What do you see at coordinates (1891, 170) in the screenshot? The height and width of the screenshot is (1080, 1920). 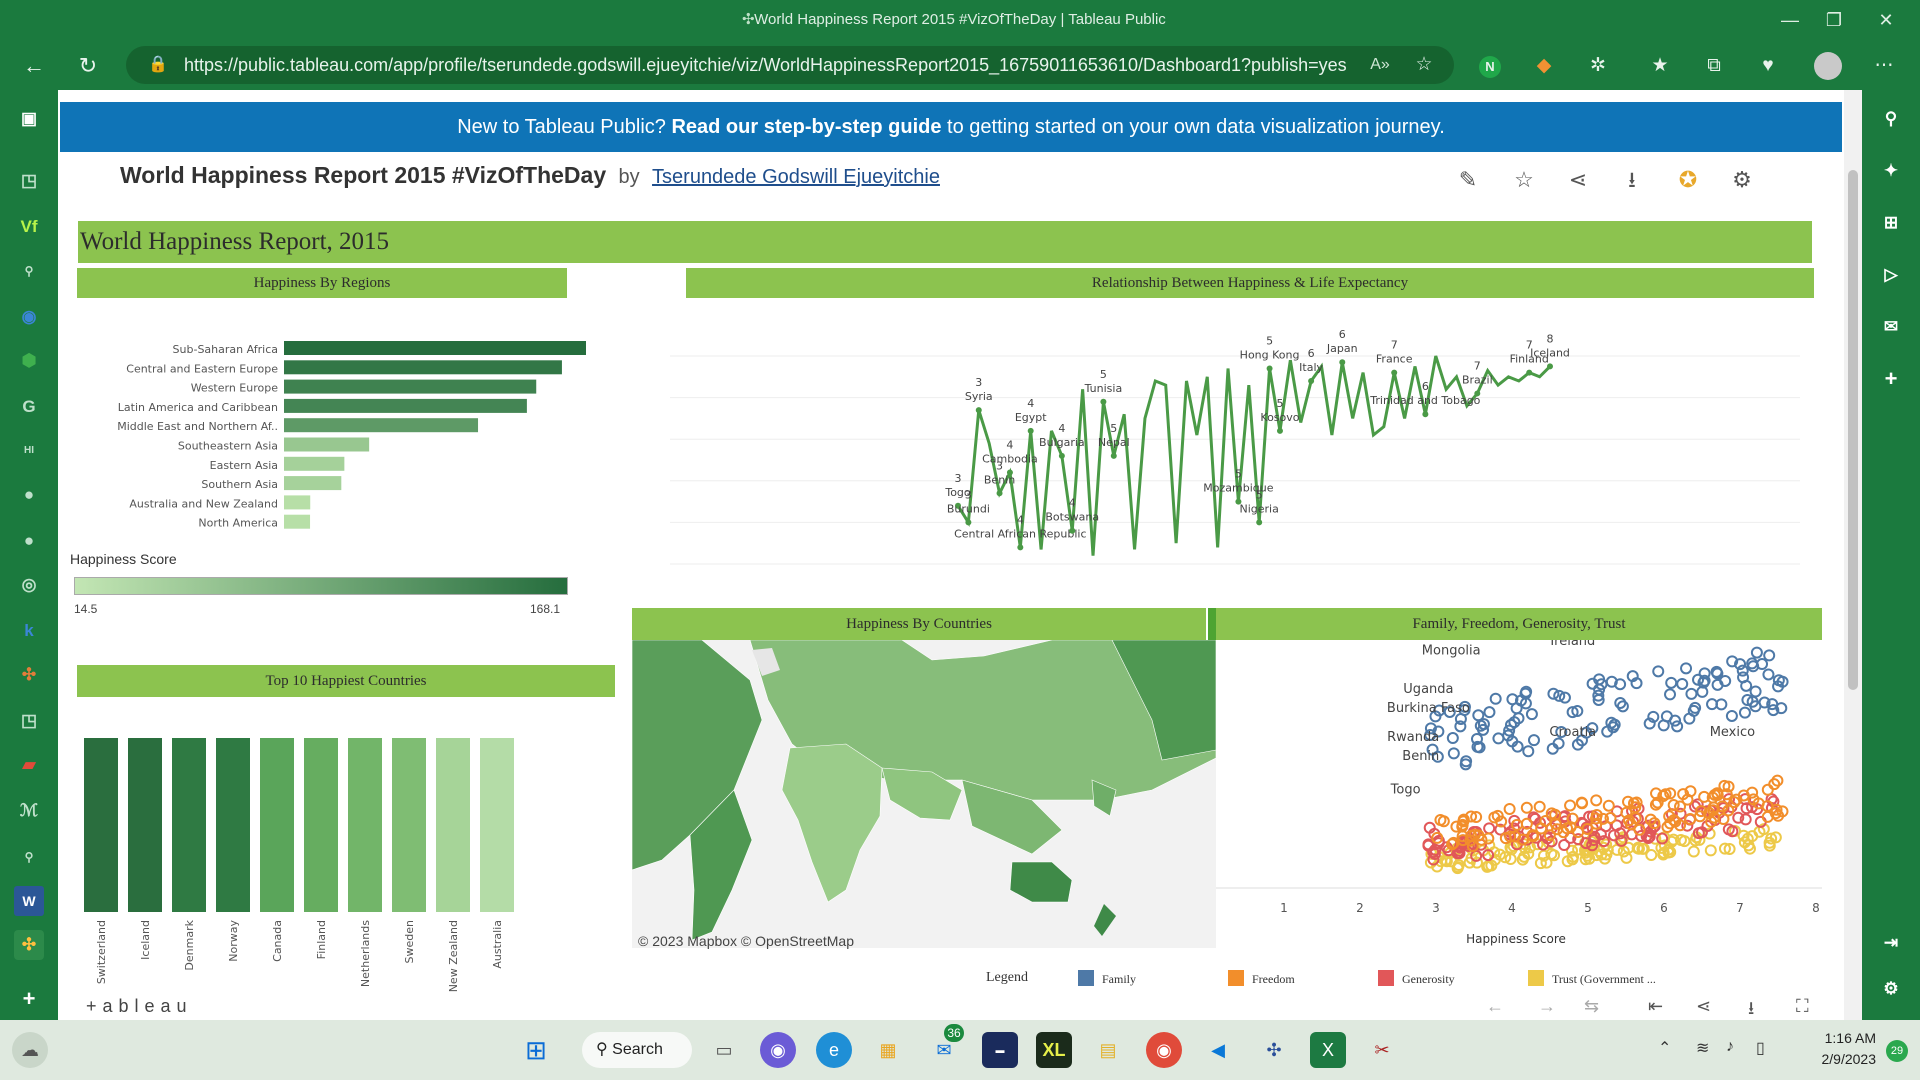 I see `sidebar-sparkle-icon: ✦` at bounding box center [1891, 170].